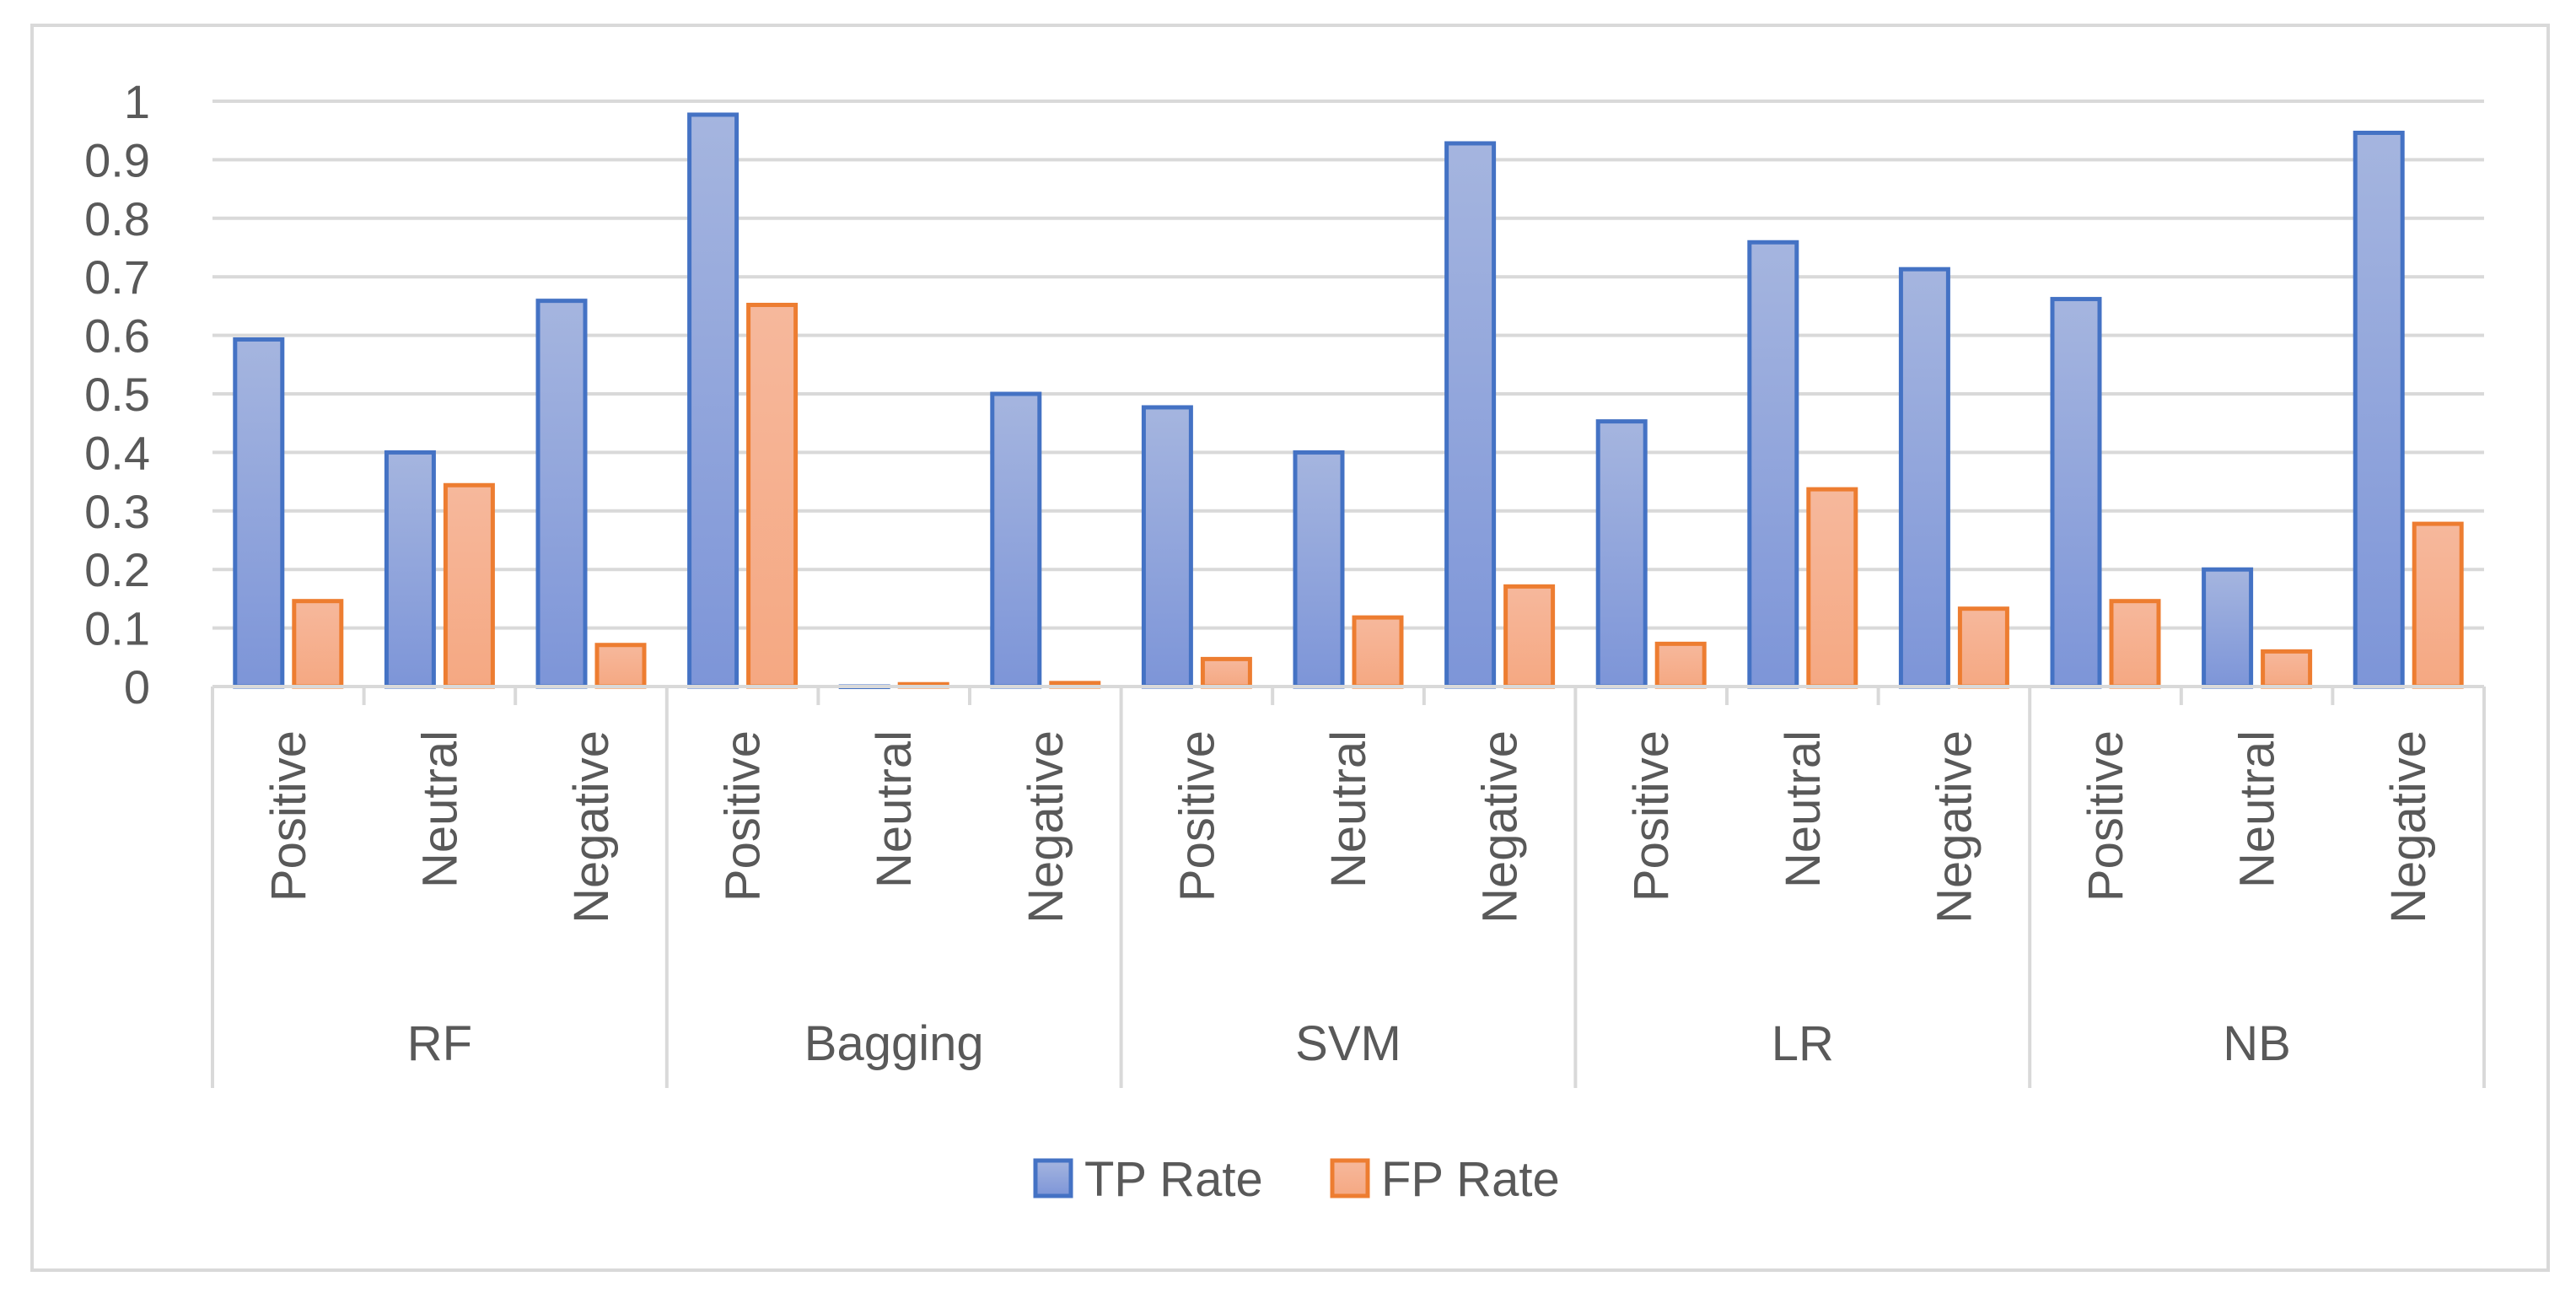  I want to click on y-tick-label: 0.8, so click(117, 218).